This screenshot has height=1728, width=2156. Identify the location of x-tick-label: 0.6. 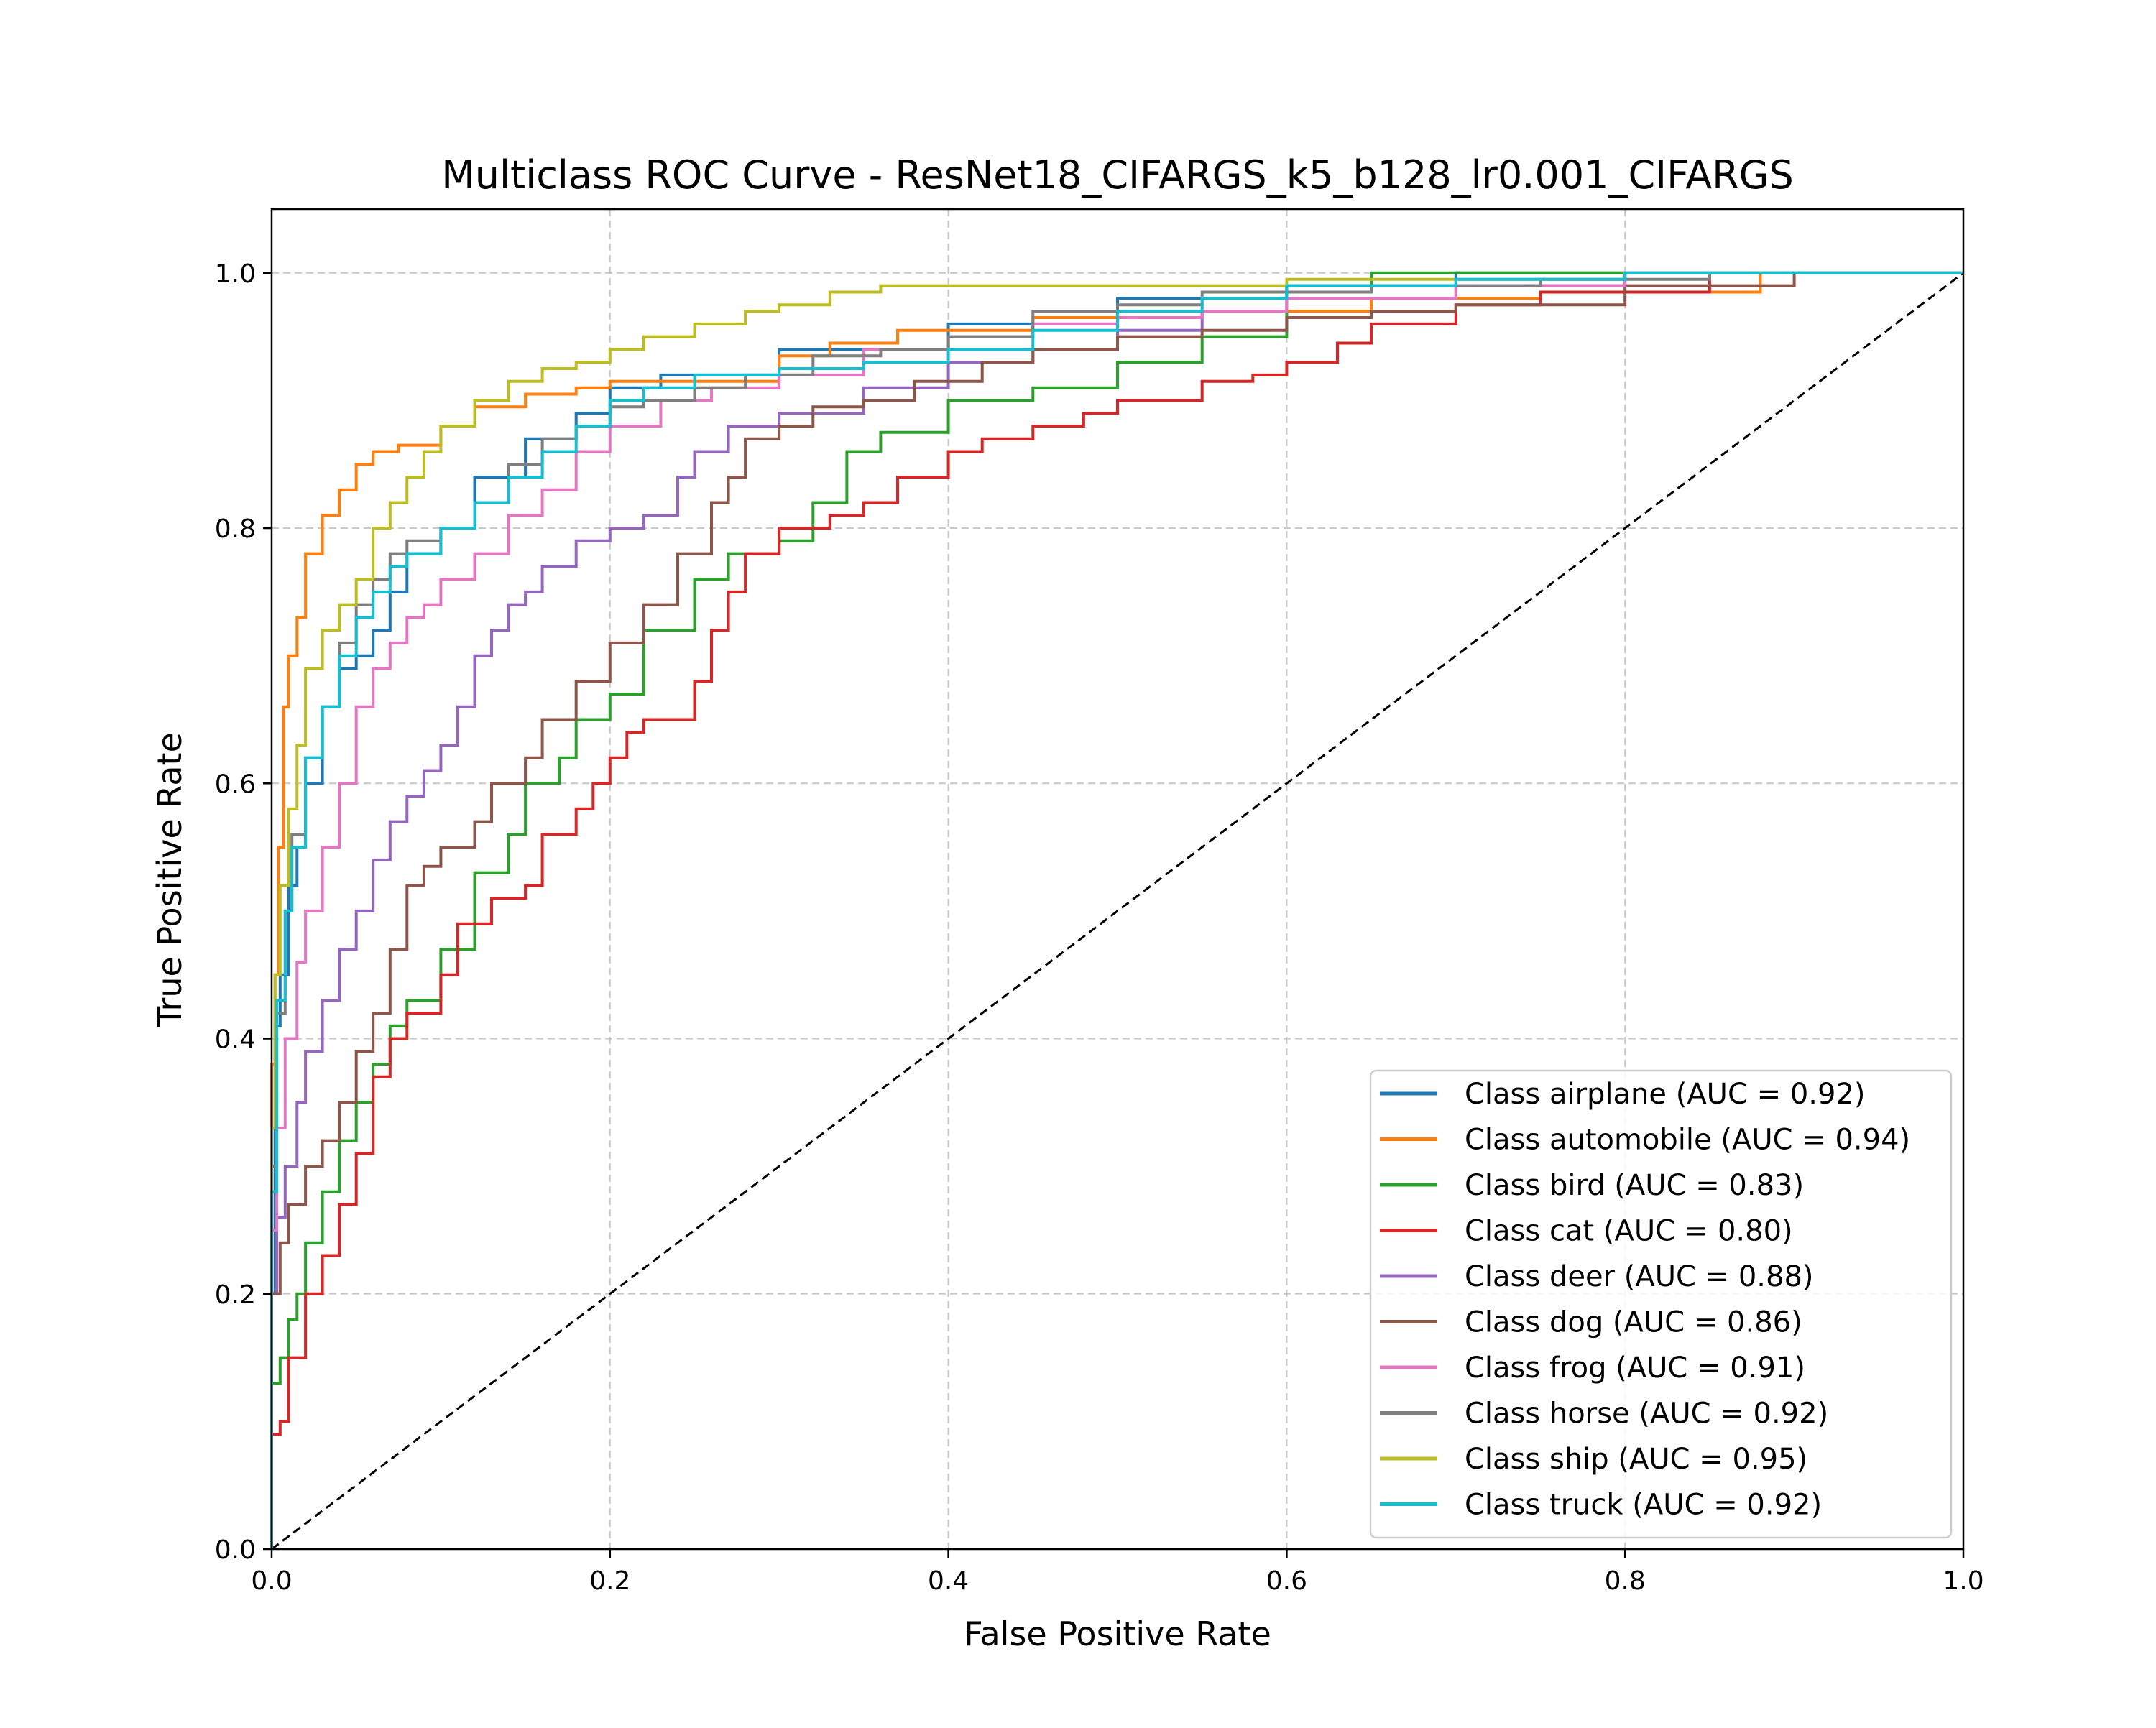
(1286, 1581).